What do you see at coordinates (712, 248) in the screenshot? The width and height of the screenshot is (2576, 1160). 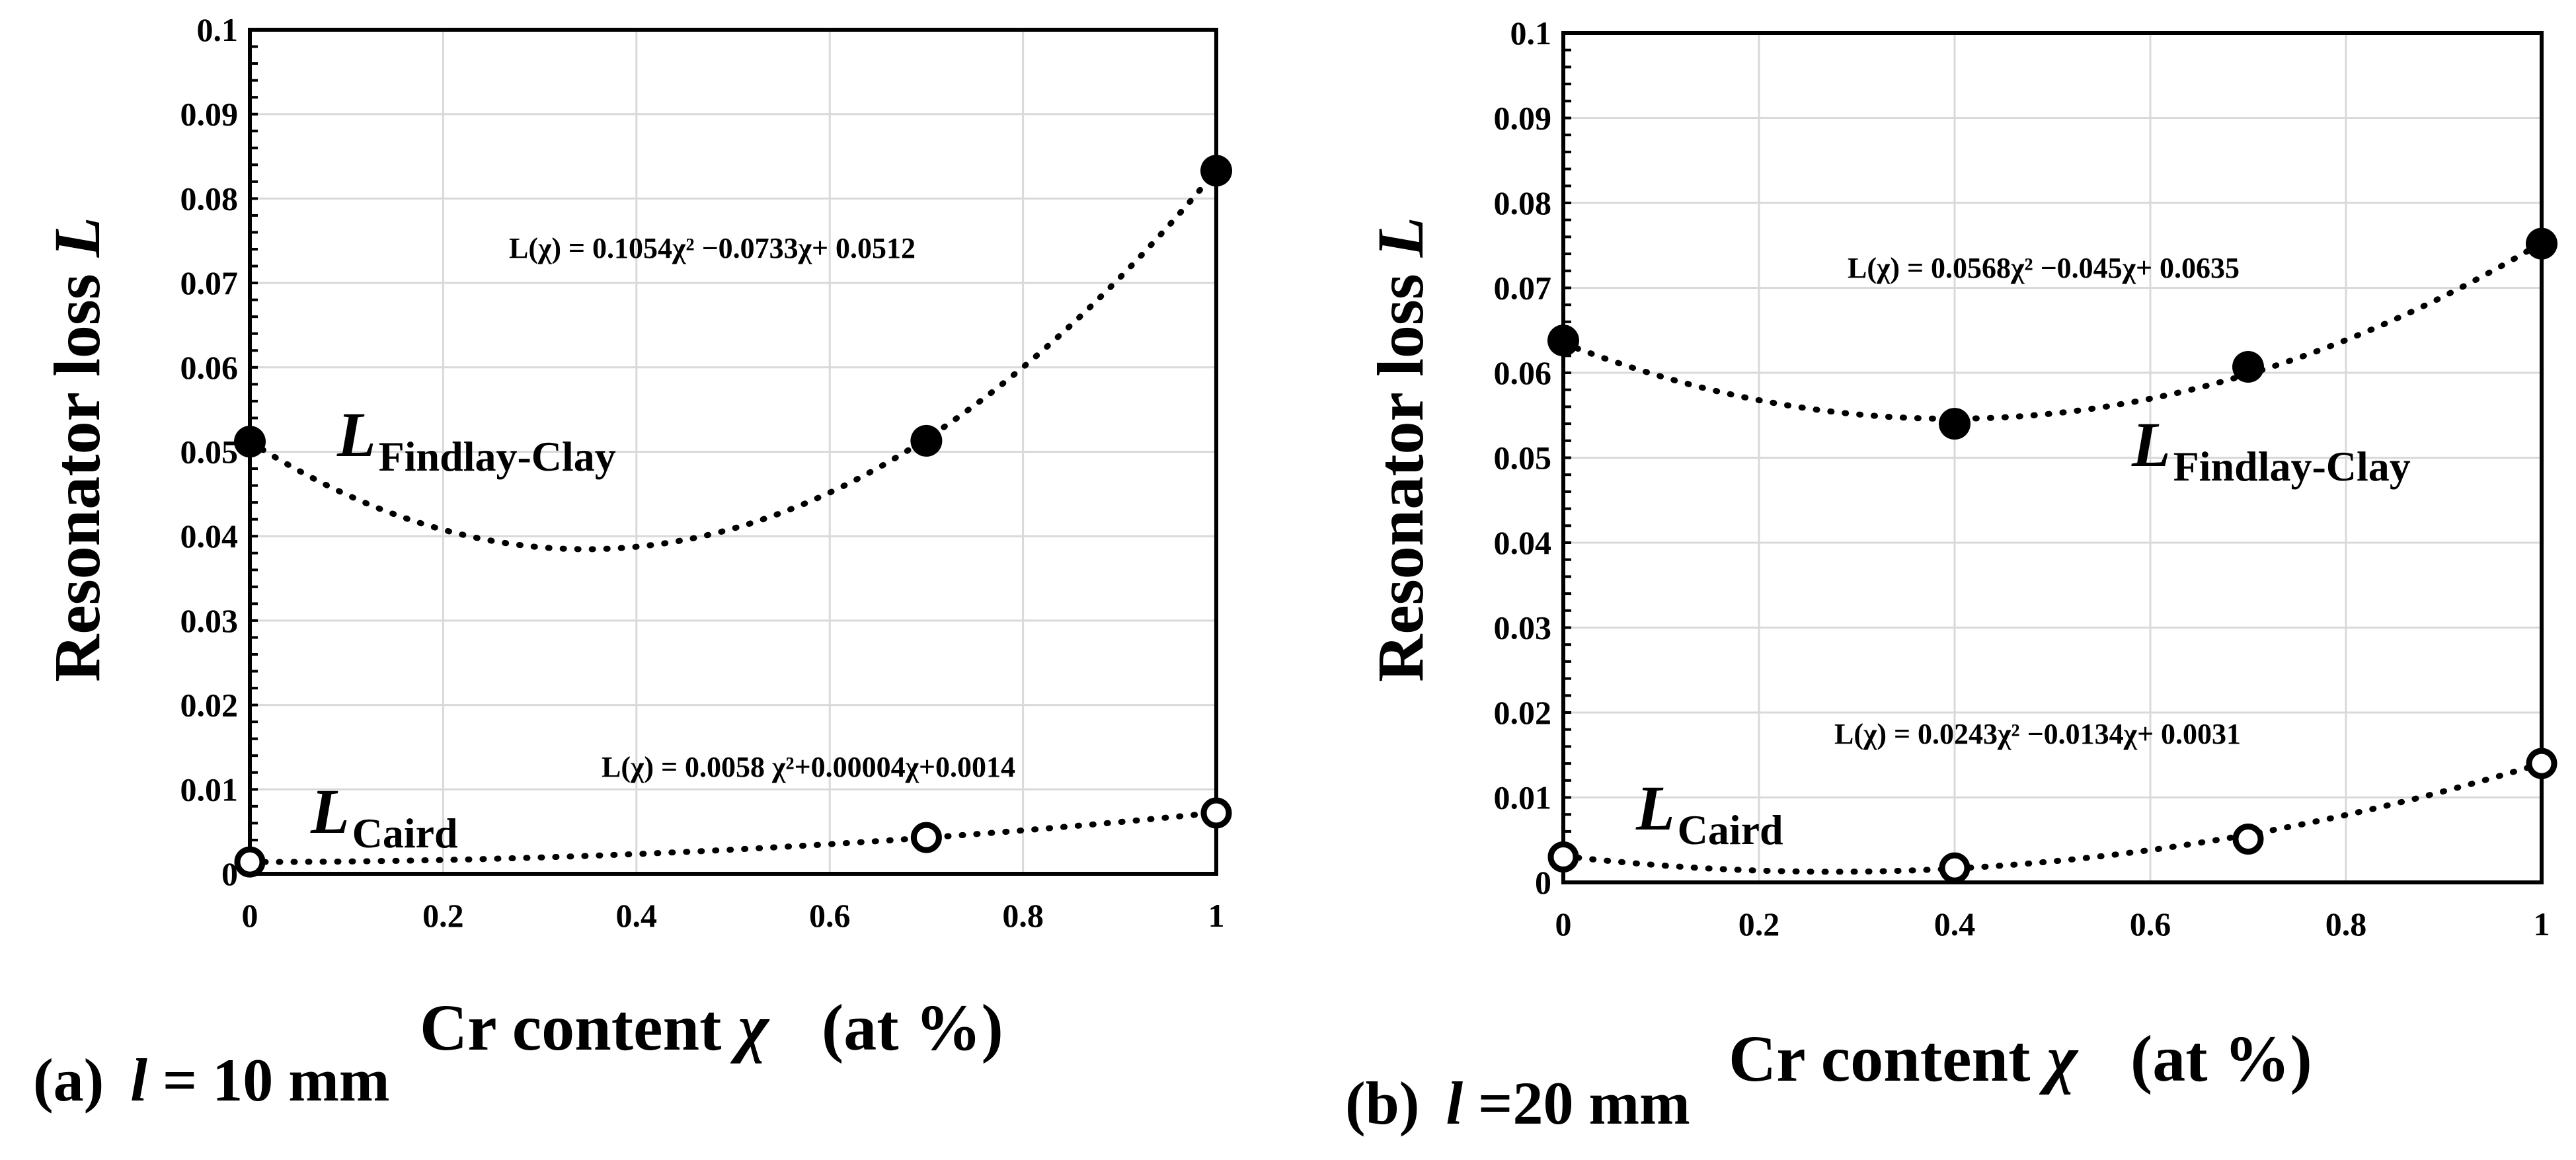 I see `fit-equation-findlay-clay: L(χ) = 0.1054χ² −0.0733χ+ 0.0512` at bounding box center [712, 248].